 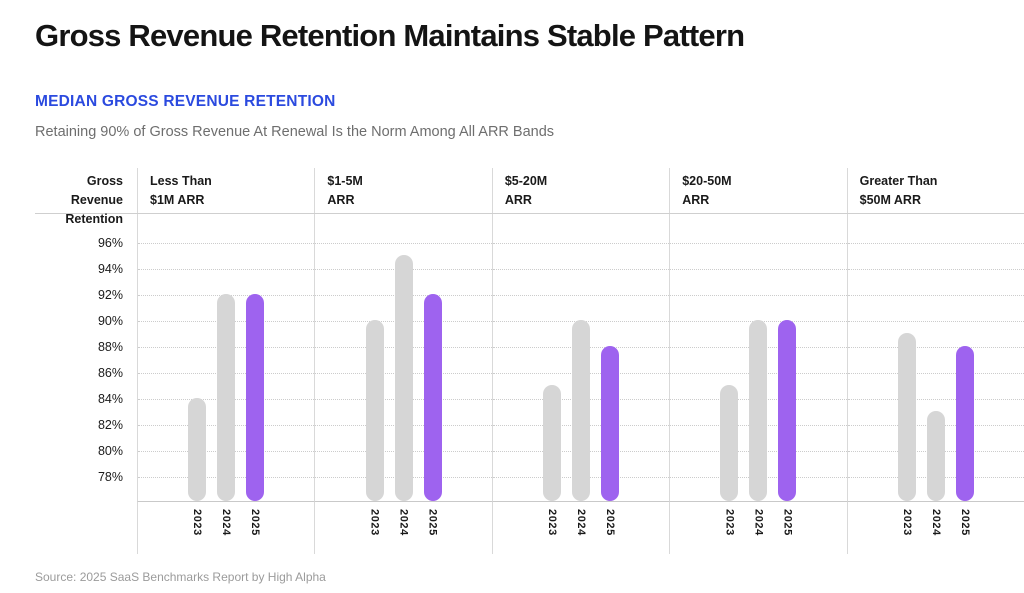 I want to click on panel-header-4: $20-50M ARR, so click(x=757, y=190).